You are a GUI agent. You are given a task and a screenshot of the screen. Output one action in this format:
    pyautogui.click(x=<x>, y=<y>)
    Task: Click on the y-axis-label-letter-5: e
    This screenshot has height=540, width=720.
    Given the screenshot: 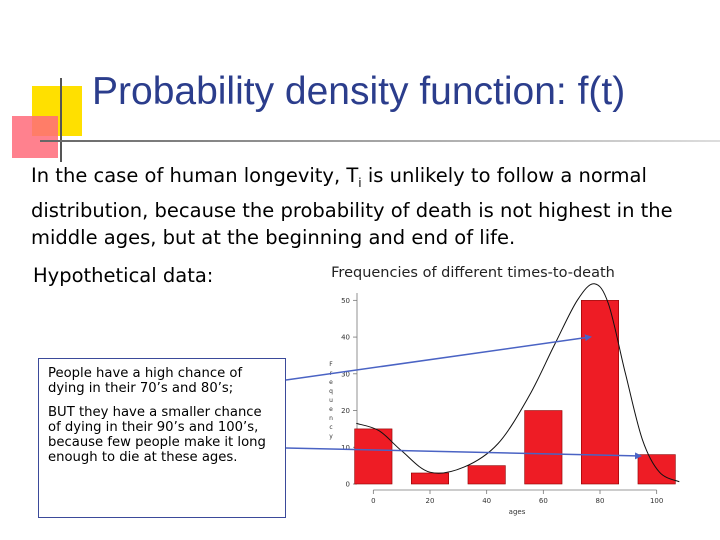 What is the action you would take?
    pyautogui.click(x=331, y=409)
    